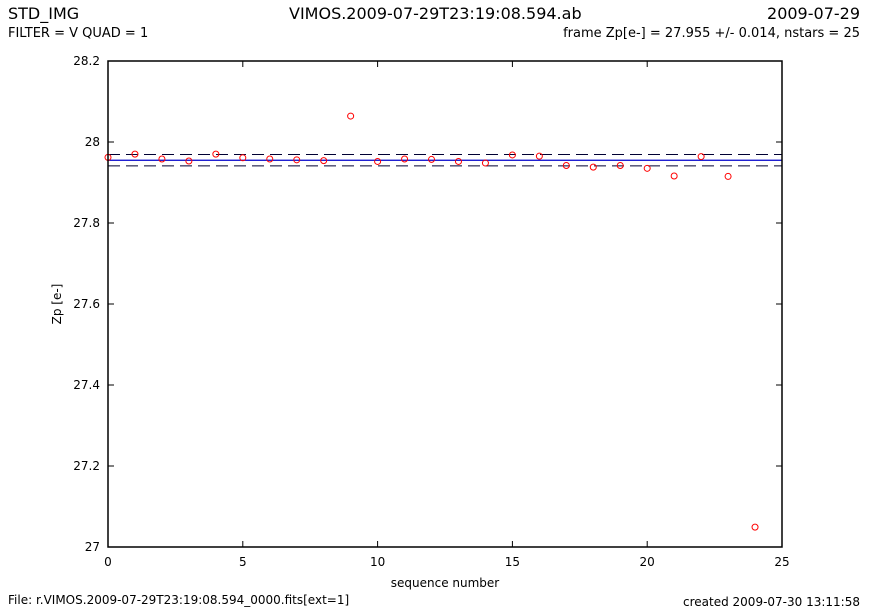  I want to click on zp-lines, so click(445, 160).